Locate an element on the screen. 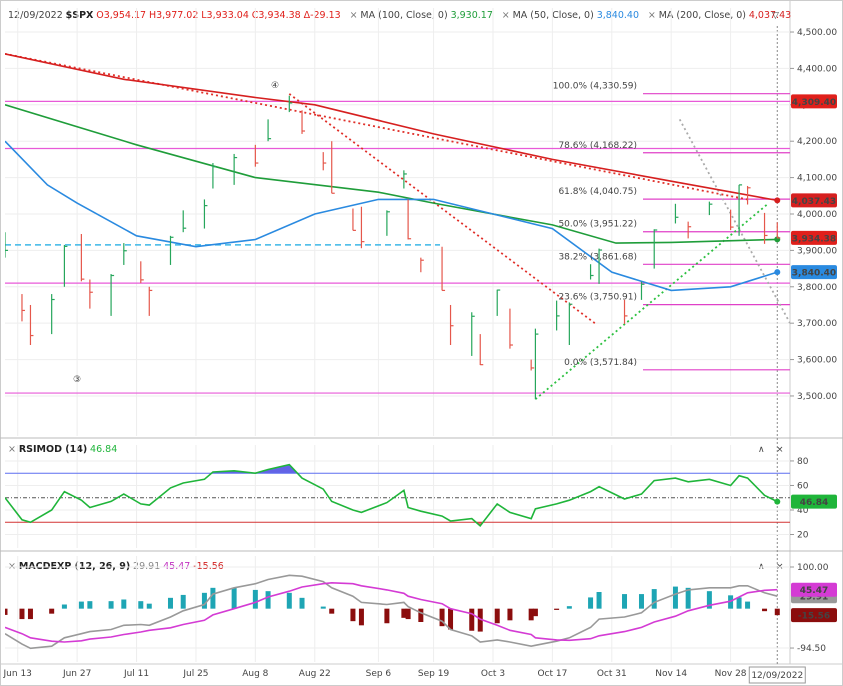 This screenshot has height=686, width=843. fib-label: 61.8% (4,040.75) is located at coordinates (597, 192).